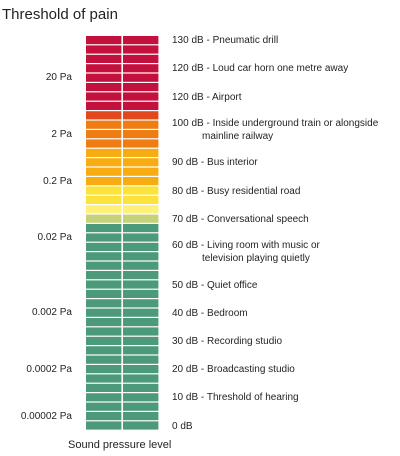  Describe the element at coordinates (238, 136) in the screenshot. I see `decibel-label-line: mainline railway` at that location.